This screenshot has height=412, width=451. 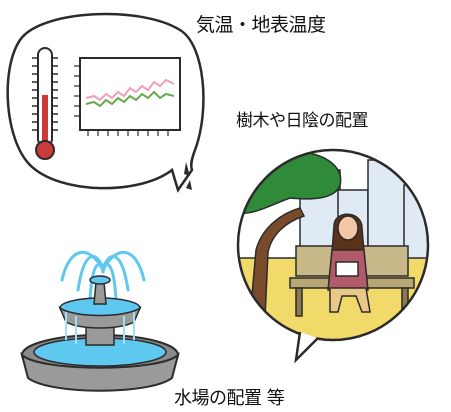 I want to click on line-graph-icon, so click(x=127, y=96).